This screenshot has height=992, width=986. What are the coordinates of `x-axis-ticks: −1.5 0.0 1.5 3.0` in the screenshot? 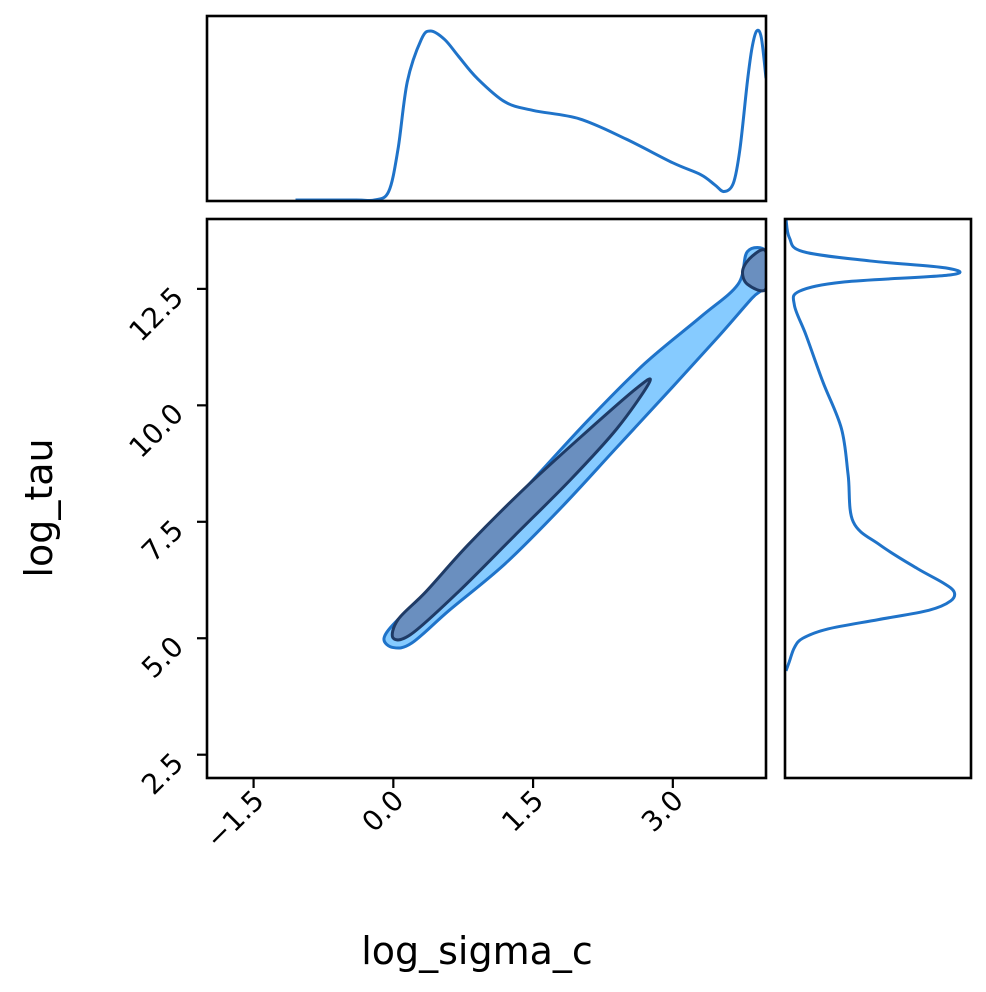 It's located at (444, 816).